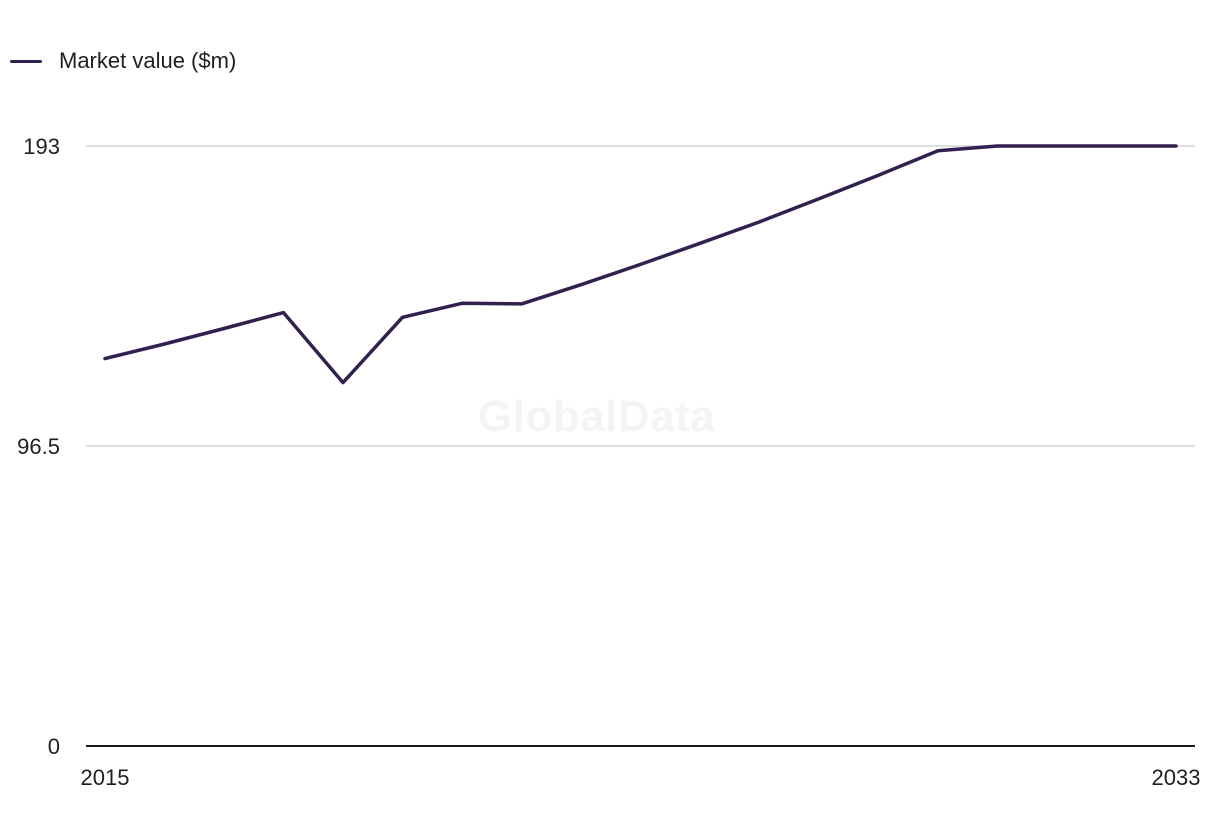 The height and width of the screenshot is (836, 1220). I want to click on y-tick-label: 193, so click(41, 146).